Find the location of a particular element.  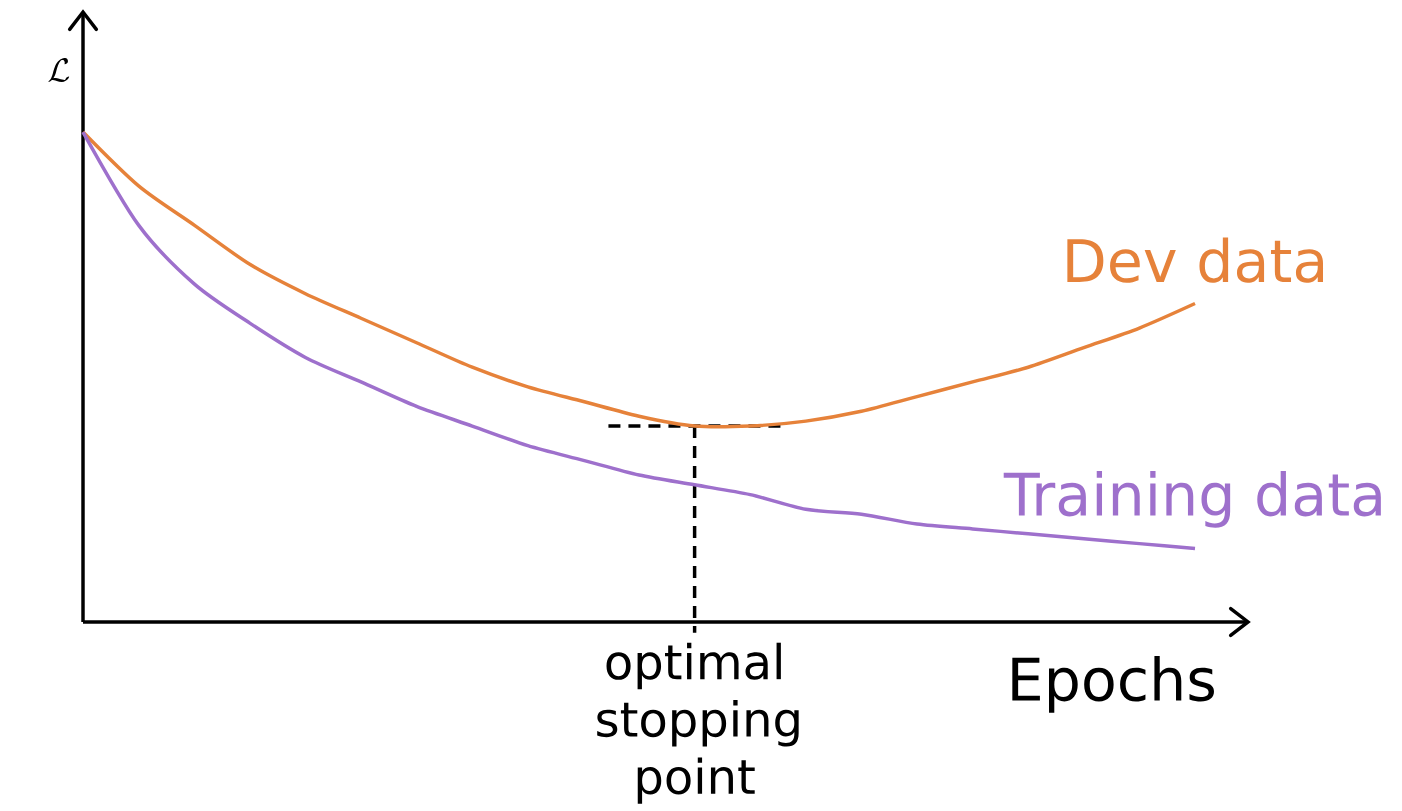

text: optimal stopping point is located at coordinates (698, 723).